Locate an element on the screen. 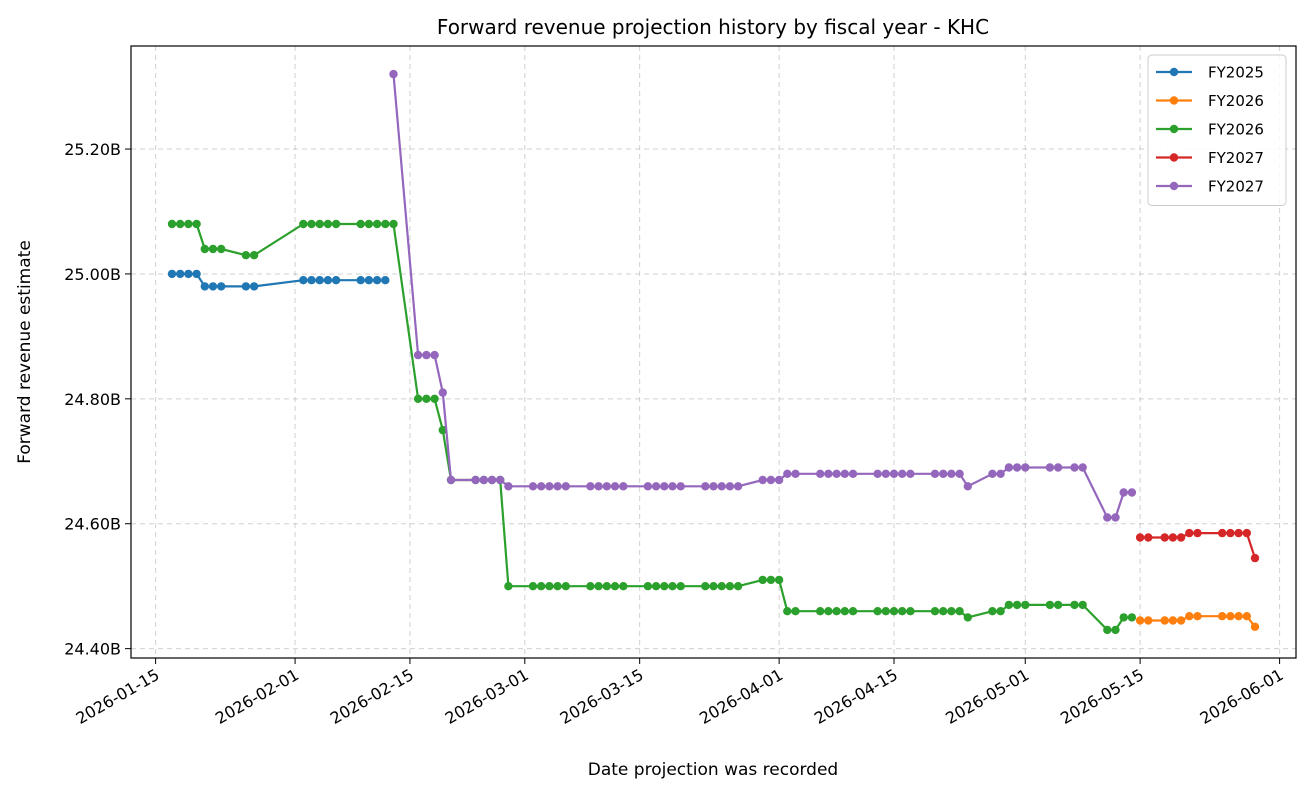 The image size is (1309, 794). legend-box is located at coordinates (1217, 130).